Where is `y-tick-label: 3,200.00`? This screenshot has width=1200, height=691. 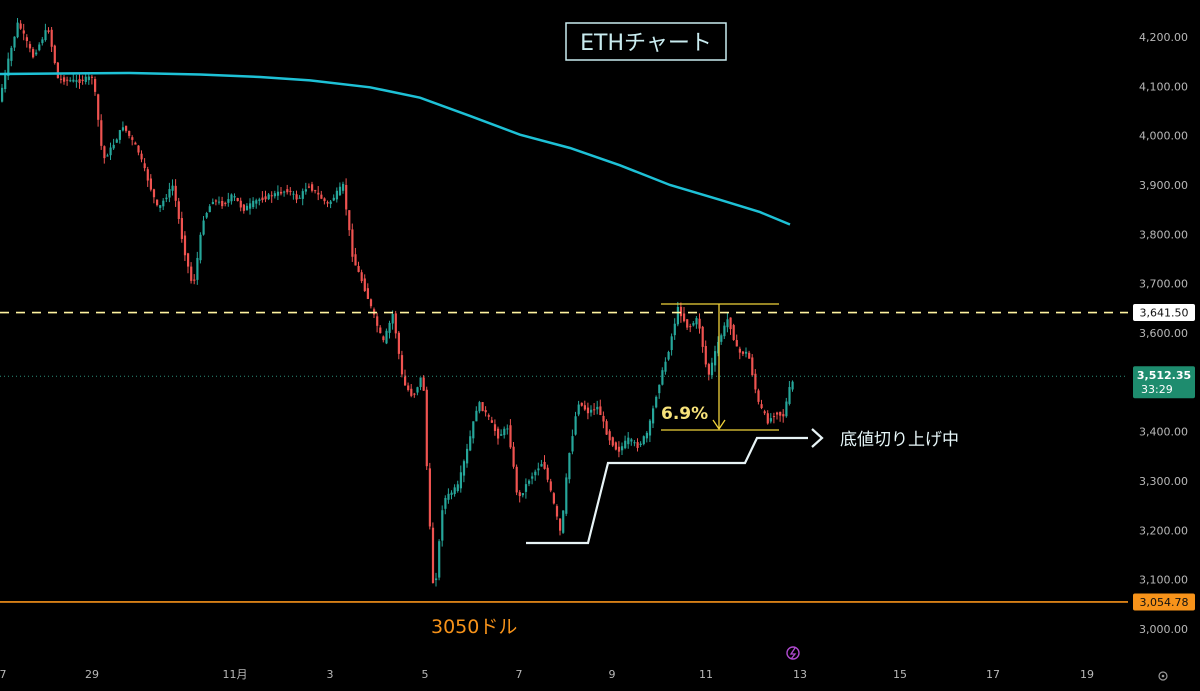
y-tick-label: 3,200.00 is located at coordinates (1163, 530).